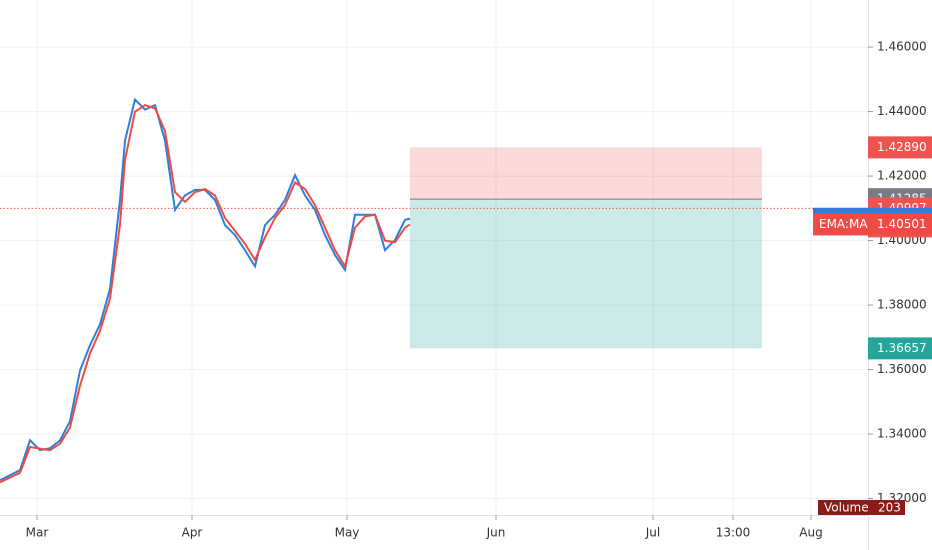 The image size is (932, 550). I want to click on target-badge, so click(900, 147).